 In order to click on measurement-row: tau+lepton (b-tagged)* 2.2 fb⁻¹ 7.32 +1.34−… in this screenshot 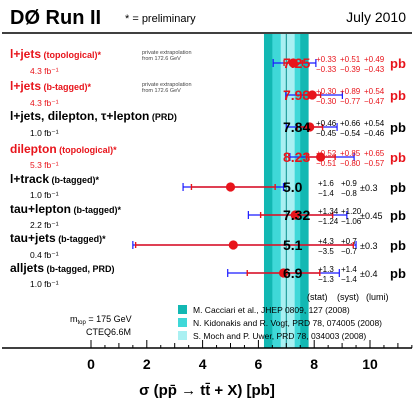, I will do `click(208, 216)`.